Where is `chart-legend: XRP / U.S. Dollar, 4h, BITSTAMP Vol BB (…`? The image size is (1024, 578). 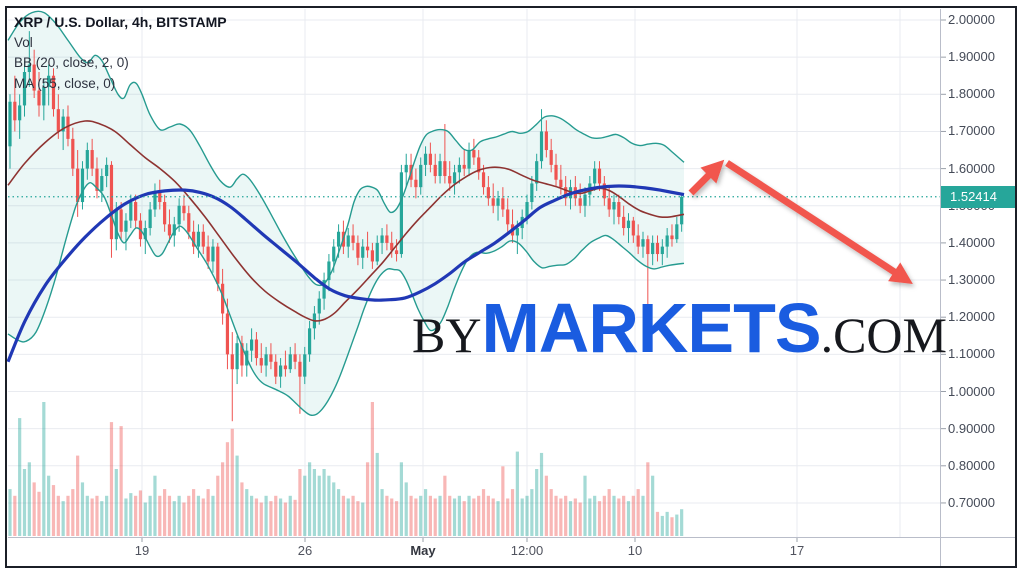 chart-legend: XRP / U.S. Dollar, 4h, BITSTAMP Vol BB (… is located at coordinates (120, 53).